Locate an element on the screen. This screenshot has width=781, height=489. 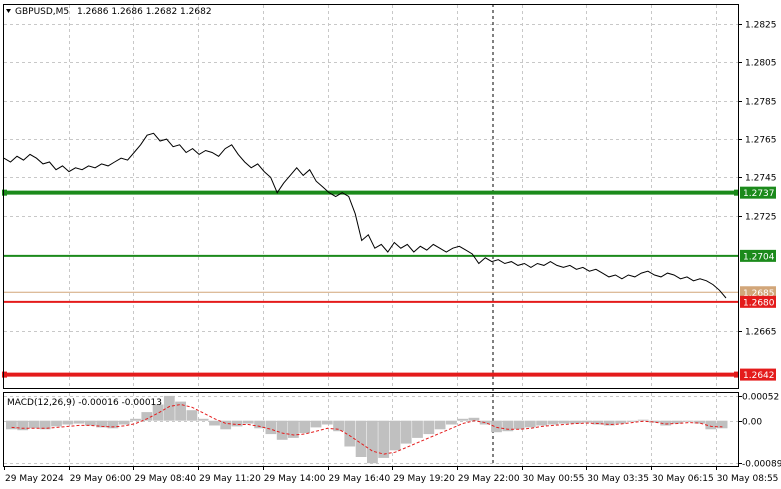
y-tick-label: 1.2725 is located at coordinates (761, 218).